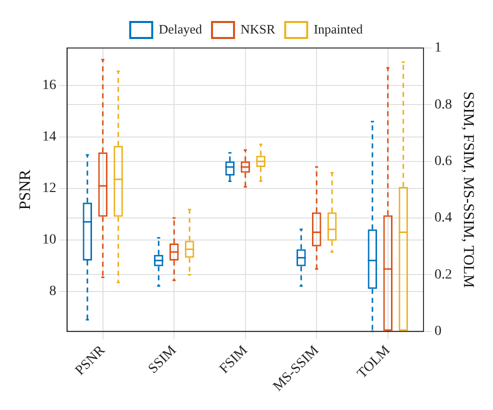 The height and width of the screenshot is (410, 493). Describe the element at coordinates (443, 104) in the screenshot. I see `y2-tick-label: 0.8` at that location.